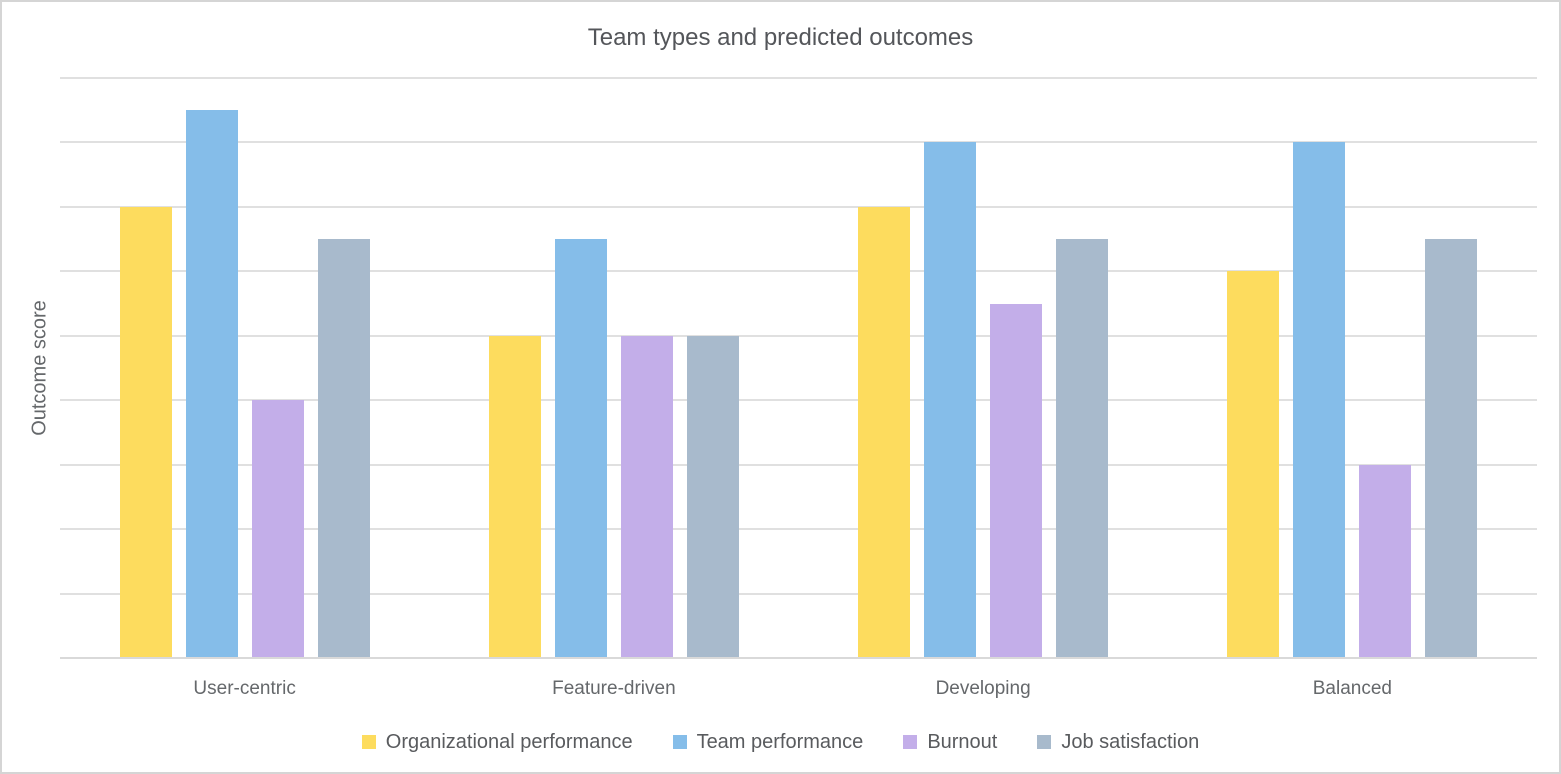  I want to click on x-axis-baseline, so click(798, 658).